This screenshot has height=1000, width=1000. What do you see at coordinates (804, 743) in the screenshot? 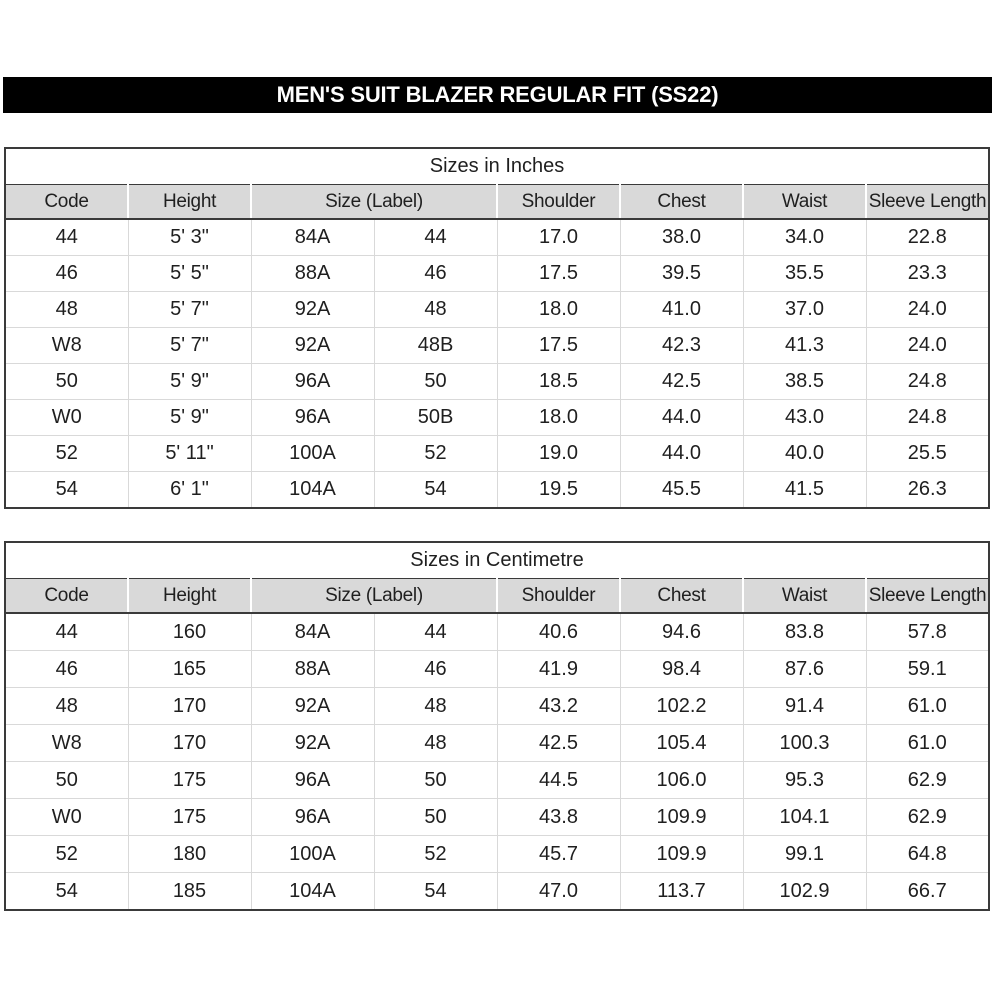
I see `table-cell: 100.3` at bounding box center [804, 743].